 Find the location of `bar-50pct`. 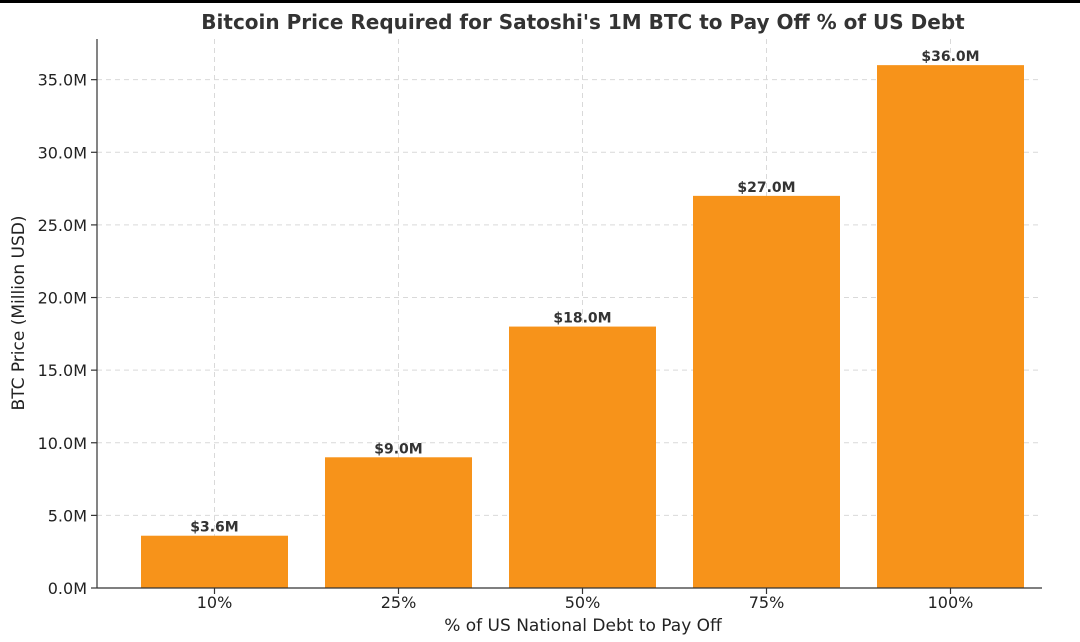

bar-50pct is located at coordinates (582, 457).